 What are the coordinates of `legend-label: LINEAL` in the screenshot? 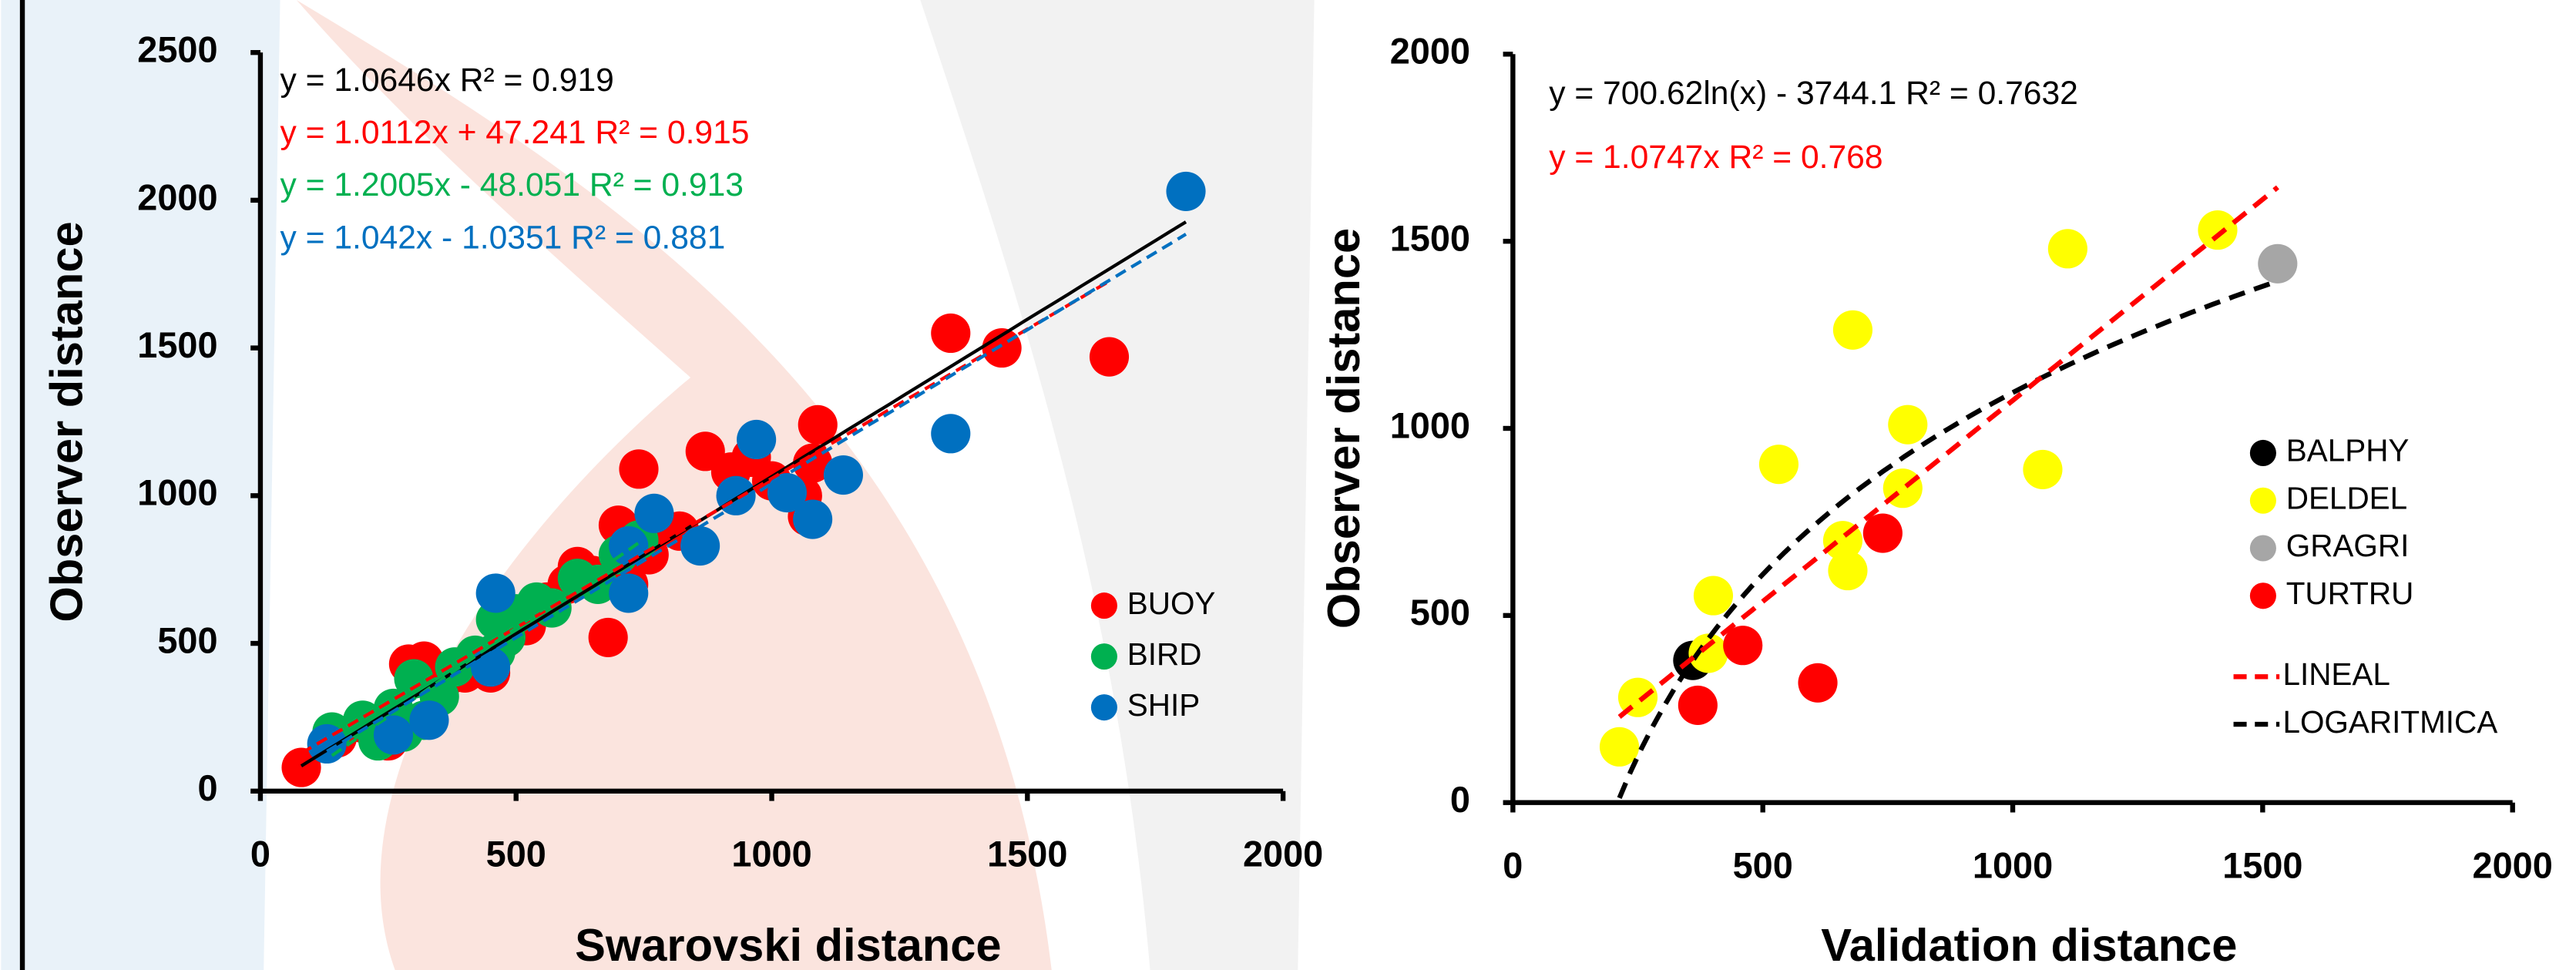 It's located at (2336, 674).